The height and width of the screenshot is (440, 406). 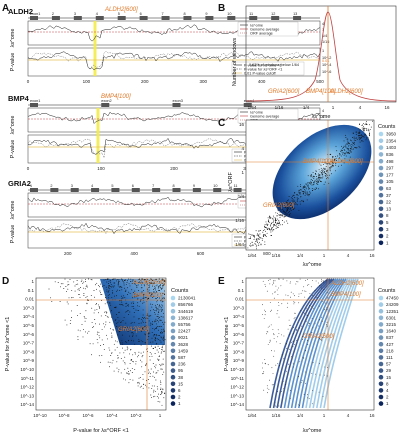 I want to click on lambda-ytick: 1/16, so click(x=325, y=42).